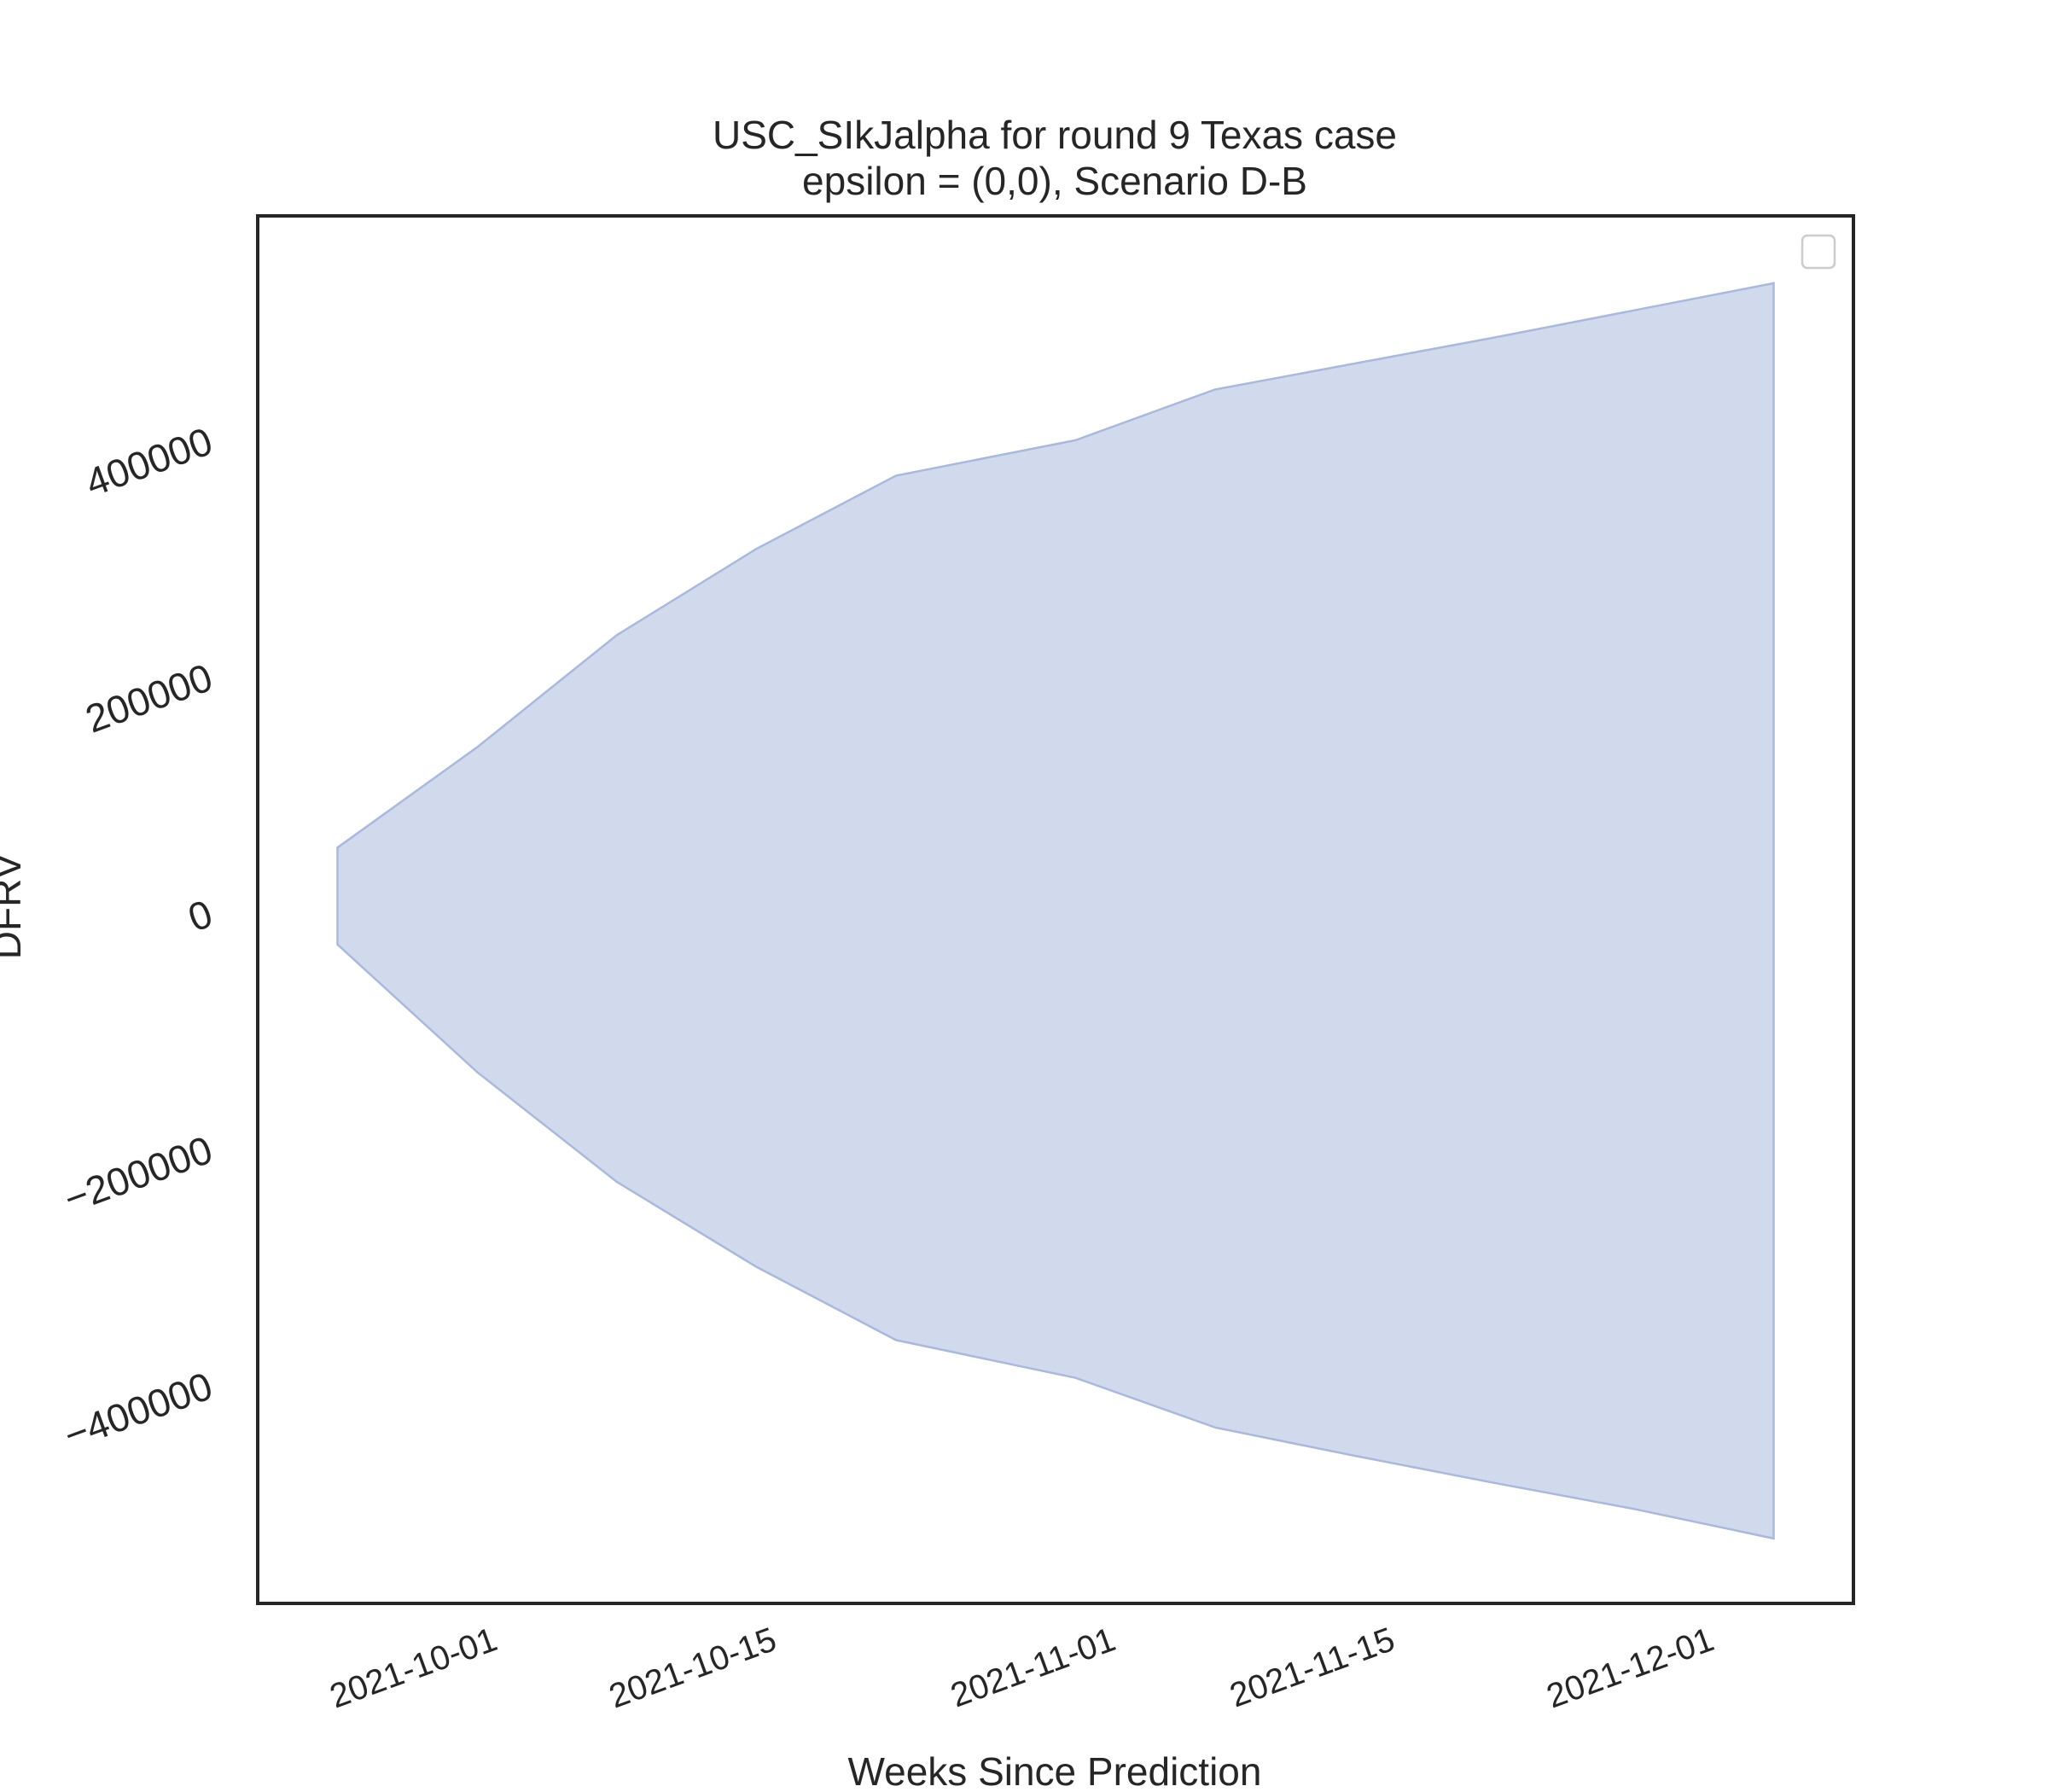 The width and height of the screenshot is (2048, 1792). What do you see at coordinates (138, 938) in the screenshot?
I see `y-axis-ticks: −400000 −200000 0 200000 400000` at bounding box center [138, 938].